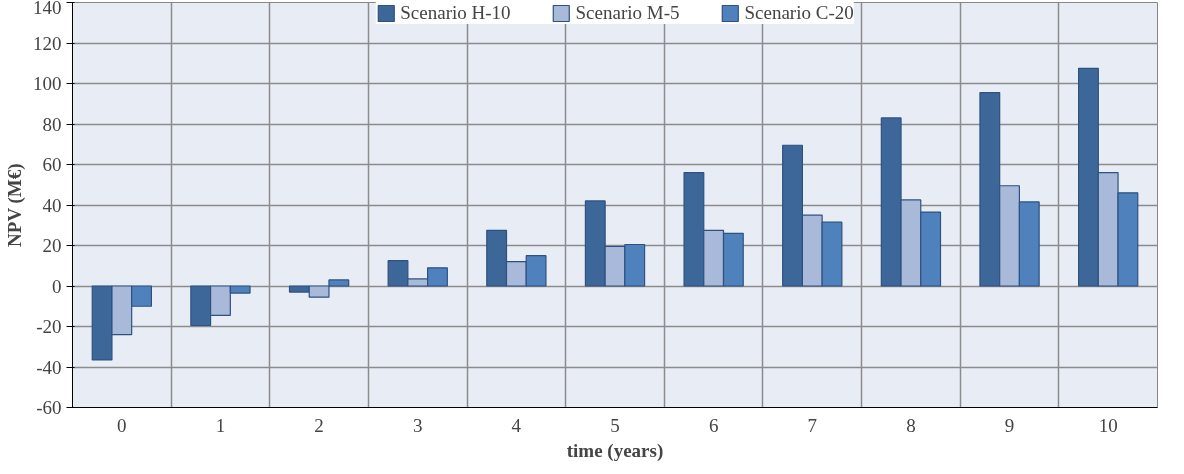 The height and width of the screenshot is (474, 1184). What do you see at coordinates (57, 286) in the screenshot?
I see `y-tick-label: 0` at bounding box center [57, 286].